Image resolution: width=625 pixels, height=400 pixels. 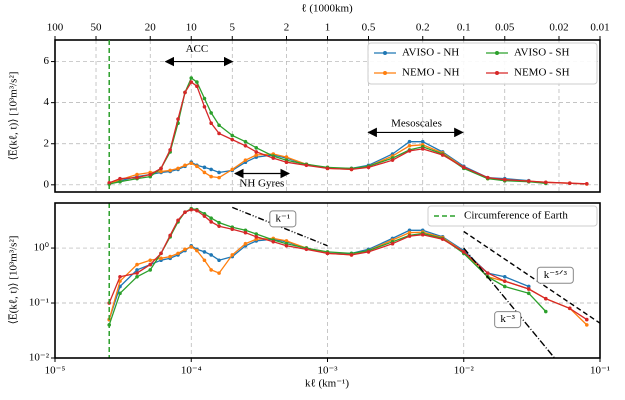 What do you see at coordinates (430, 73) in the screenshot?
I see `legend-label: NEMO - NH` at bounding box center [430, 73].